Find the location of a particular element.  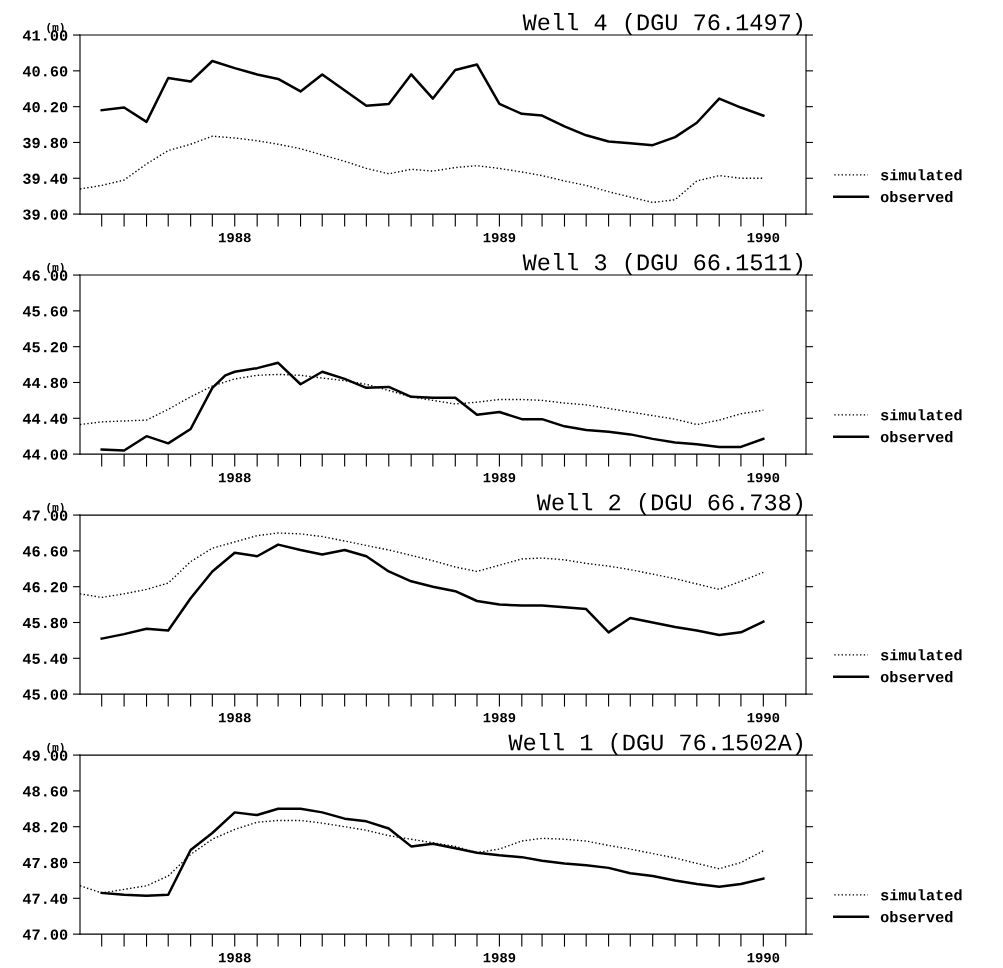

y-tick-label: 44.40 is located at coordinates (45, 418).